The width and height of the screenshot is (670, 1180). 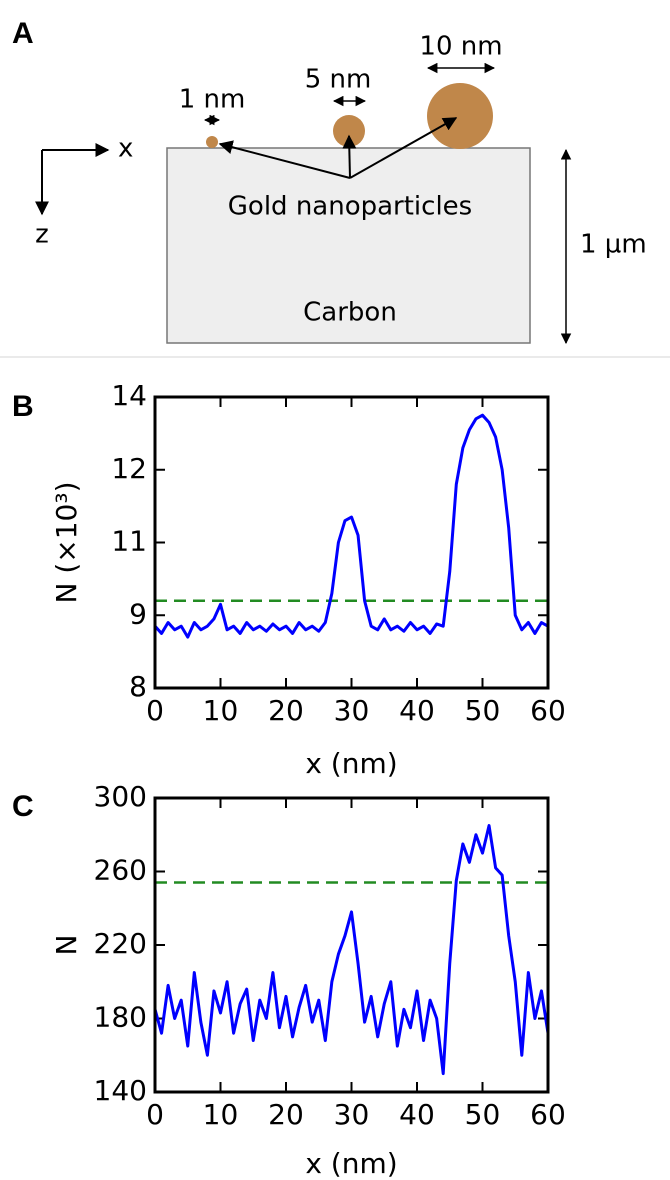 What do you see at coordinates (460, 116) in the screenshot?
I see `particle-10nm` at bounding box center [460, 116].